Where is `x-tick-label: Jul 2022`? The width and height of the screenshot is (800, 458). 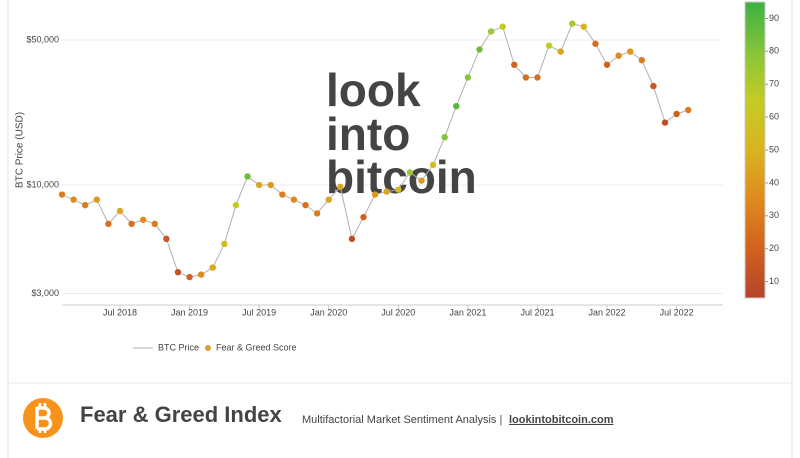
x-tick-label: Jul 2022 is located at coordinates (677, 312).